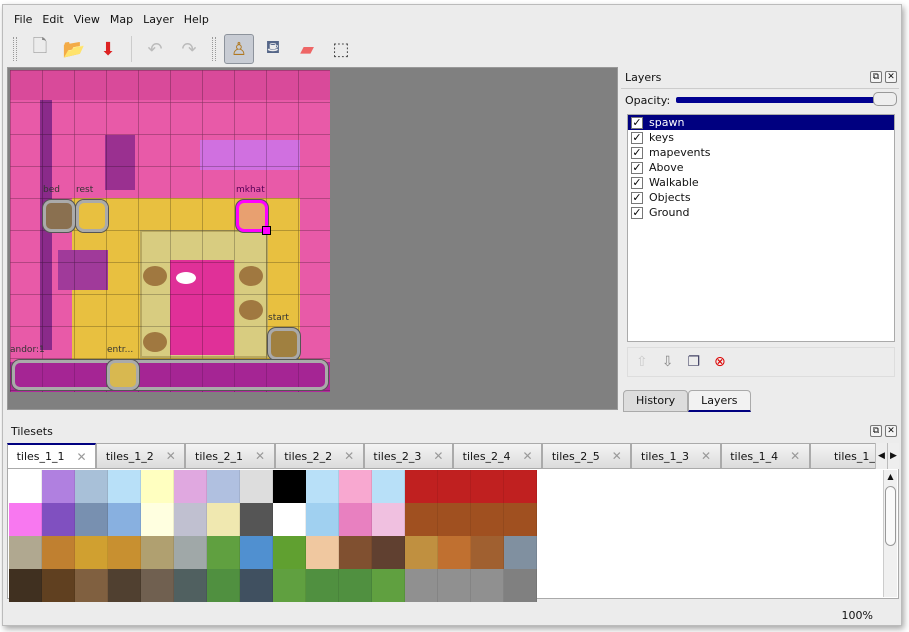 This screenshot has width=909, height=632. Describe the element at coordinates (23, 19) in the screenshot. I see `menu-file: File` at that location.